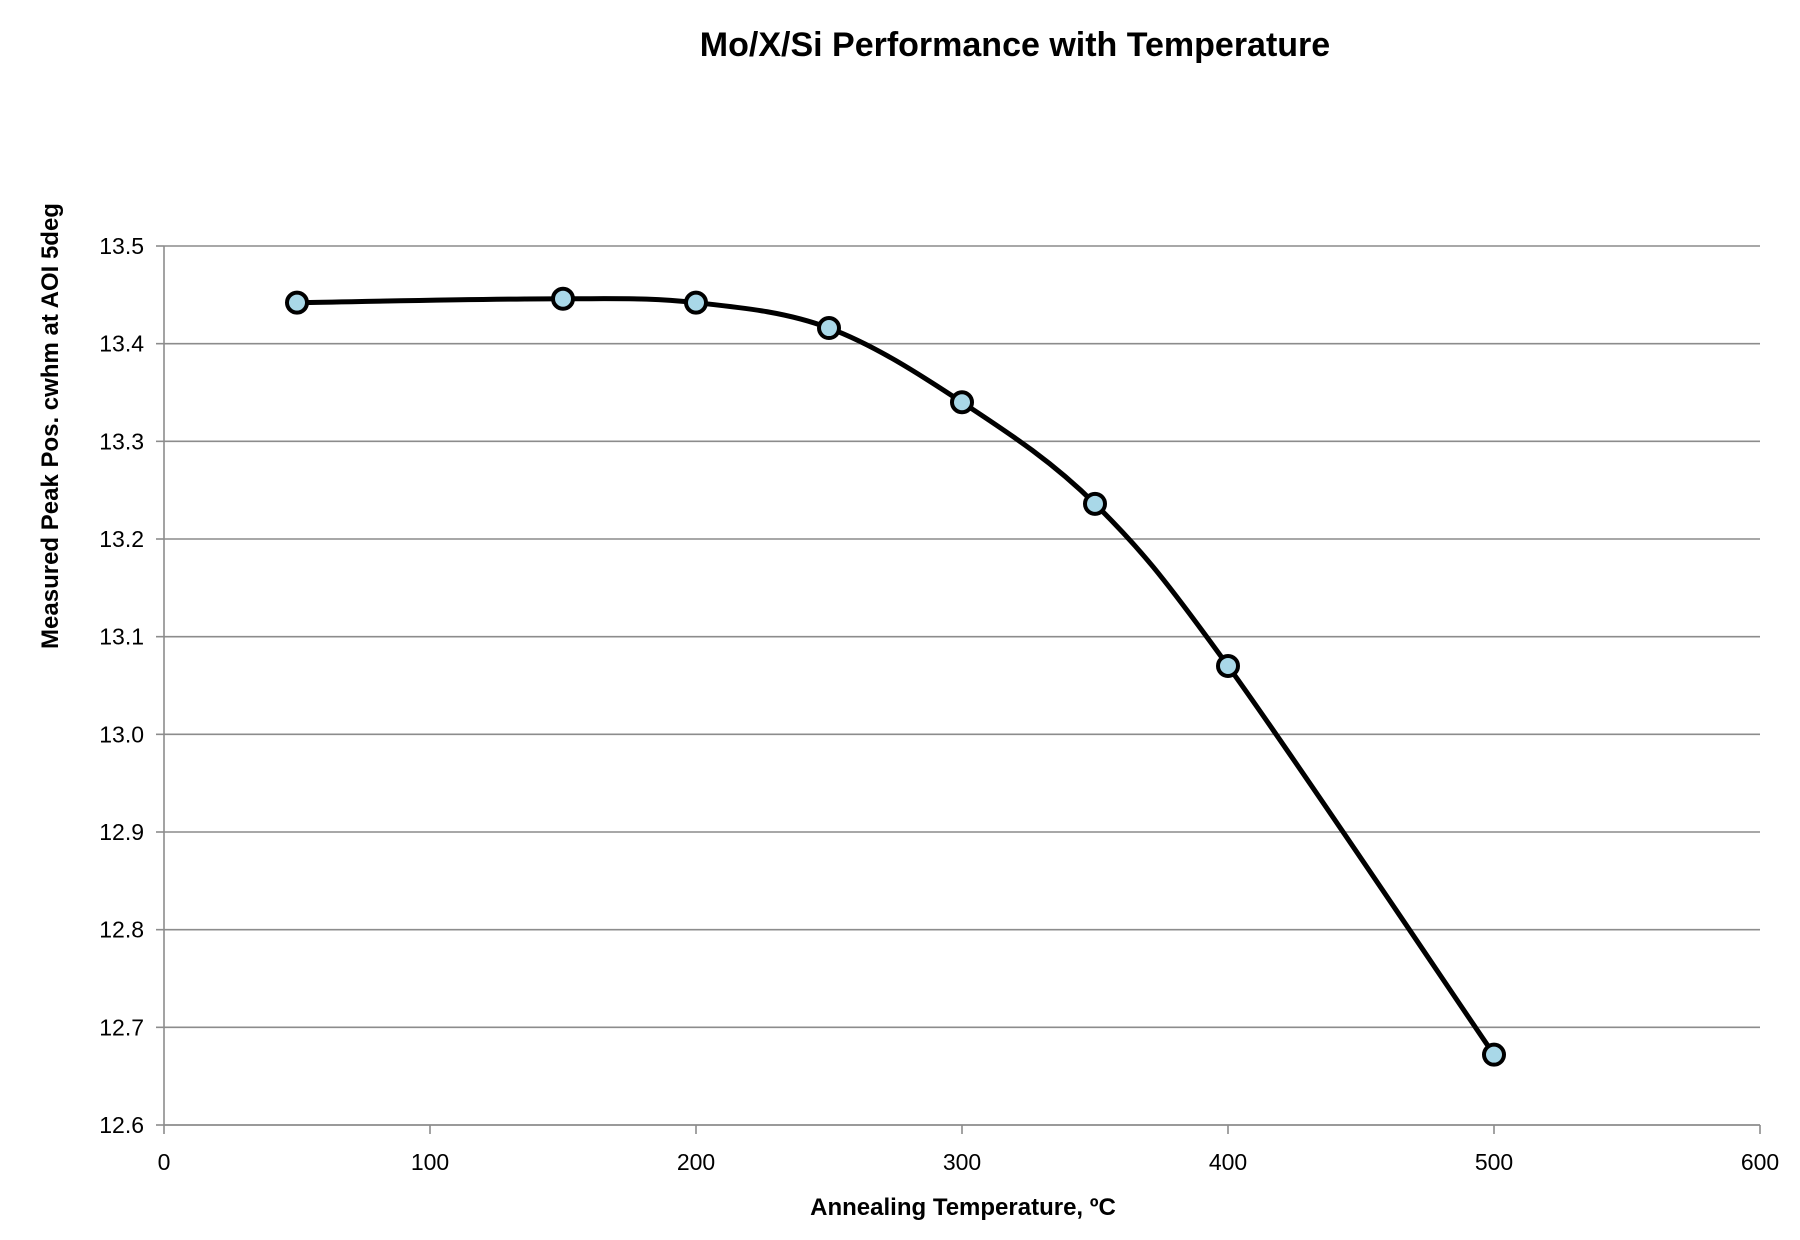  Describe the element at coordinates (121, 1027) in the screenshot. I see `y-tick-label: 12.7` at that location.